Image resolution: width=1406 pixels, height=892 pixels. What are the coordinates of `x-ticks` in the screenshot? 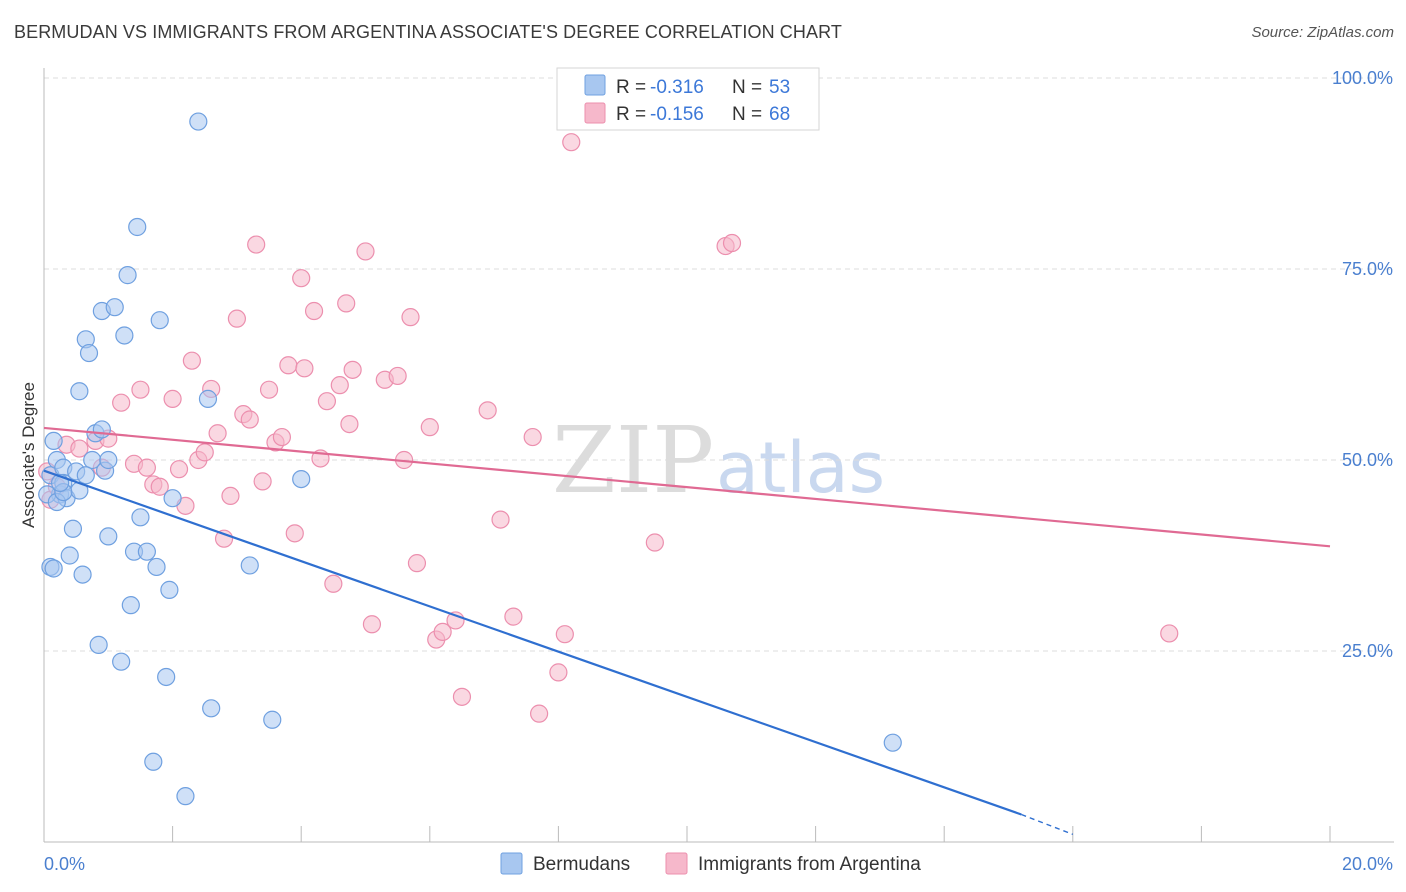 It's located at (687, 834).